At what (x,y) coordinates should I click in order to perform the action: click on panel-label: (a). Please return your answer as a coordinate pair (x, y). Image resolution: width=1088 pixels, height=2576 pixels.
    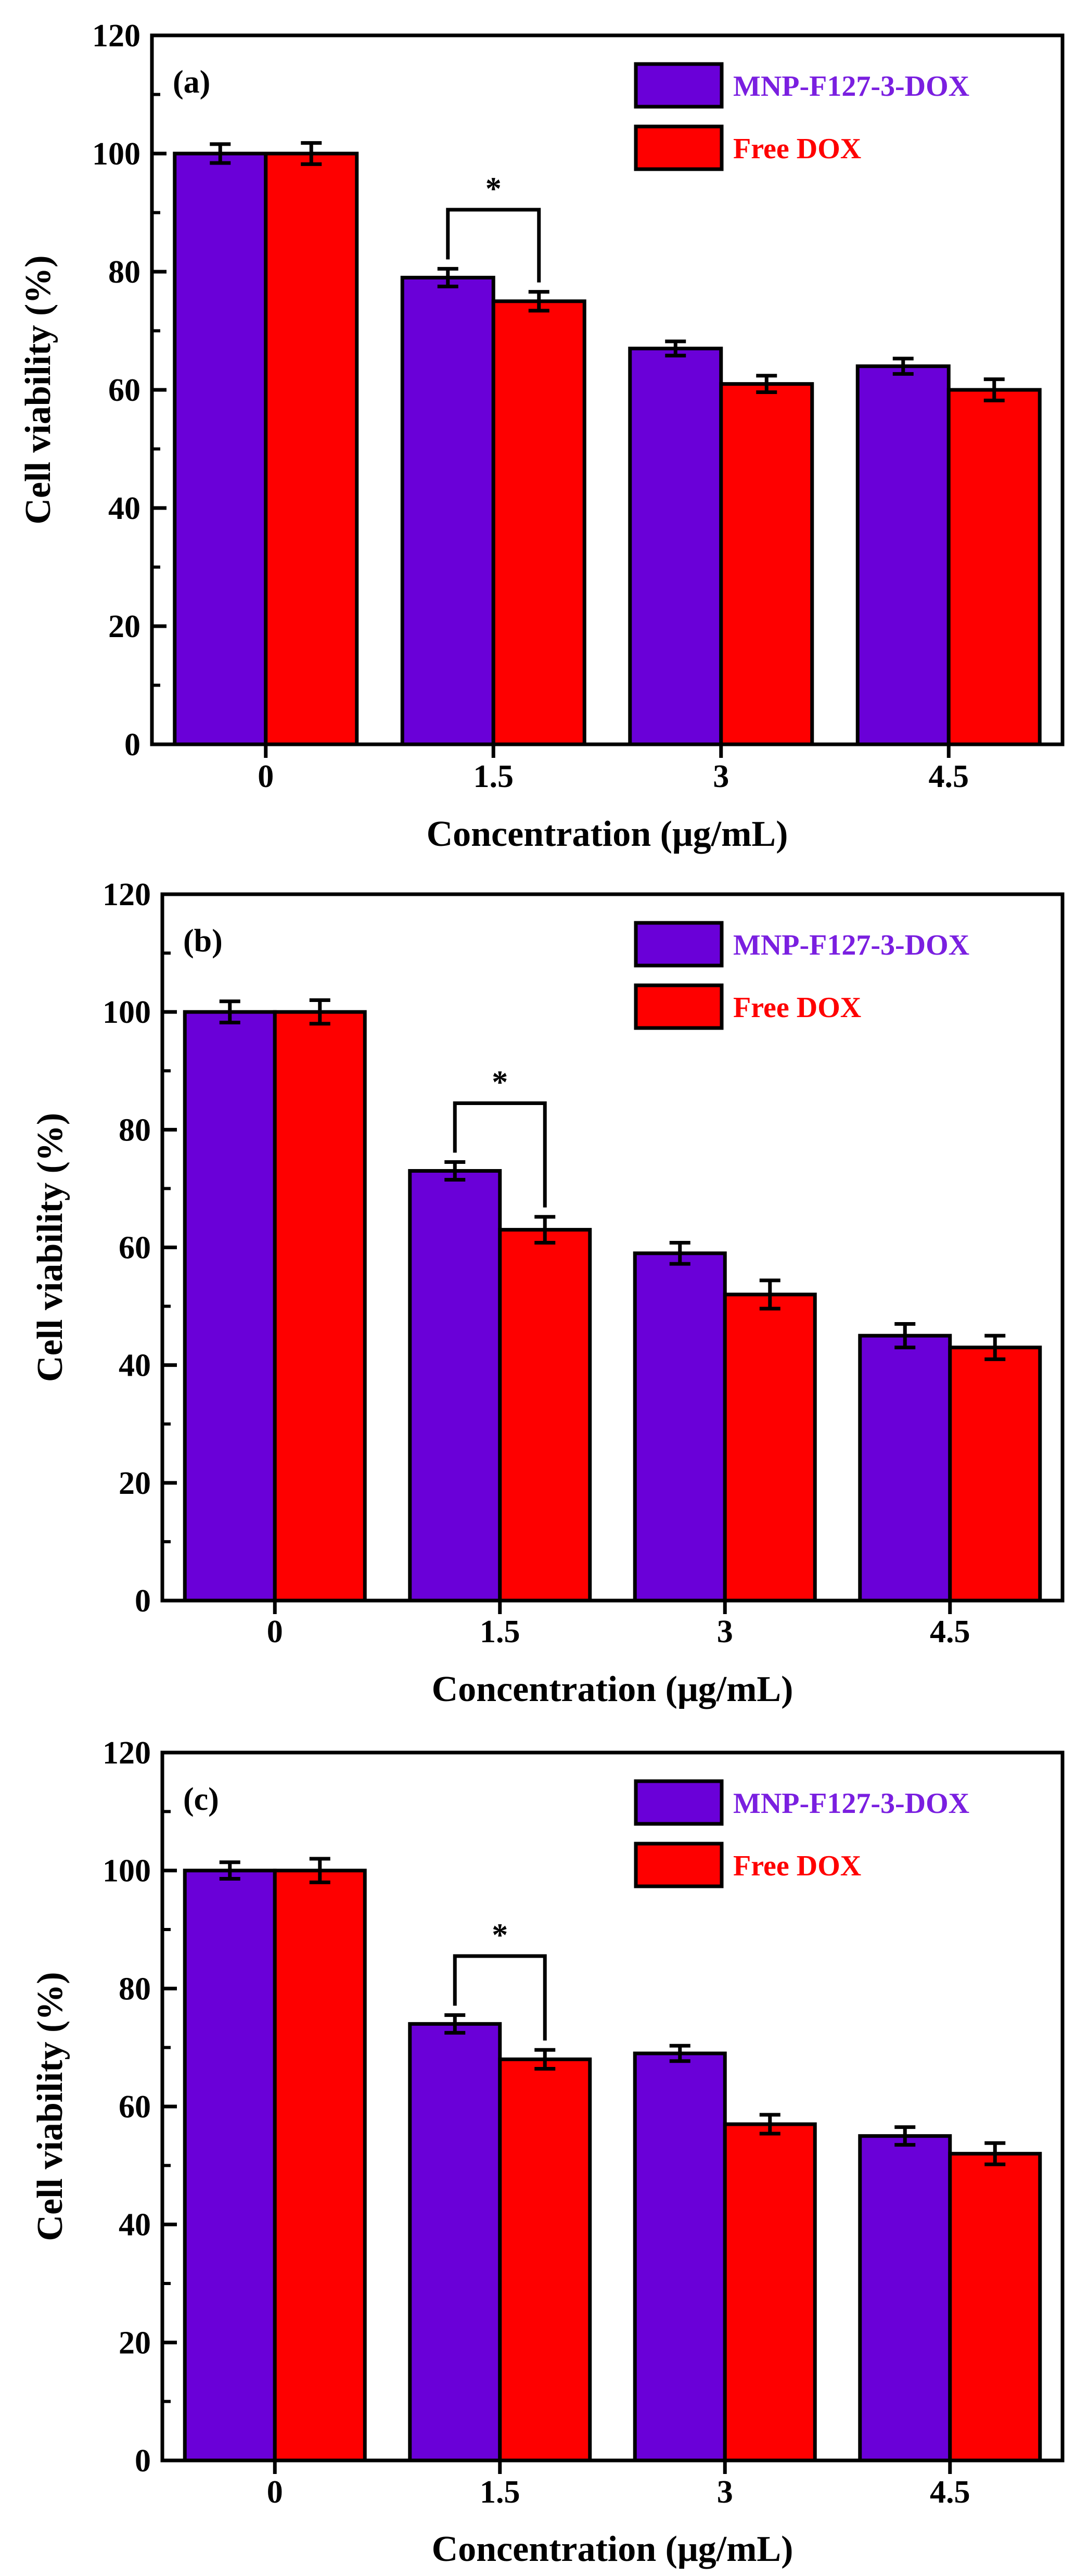
    Looking at the image, I should click on (192, 82).